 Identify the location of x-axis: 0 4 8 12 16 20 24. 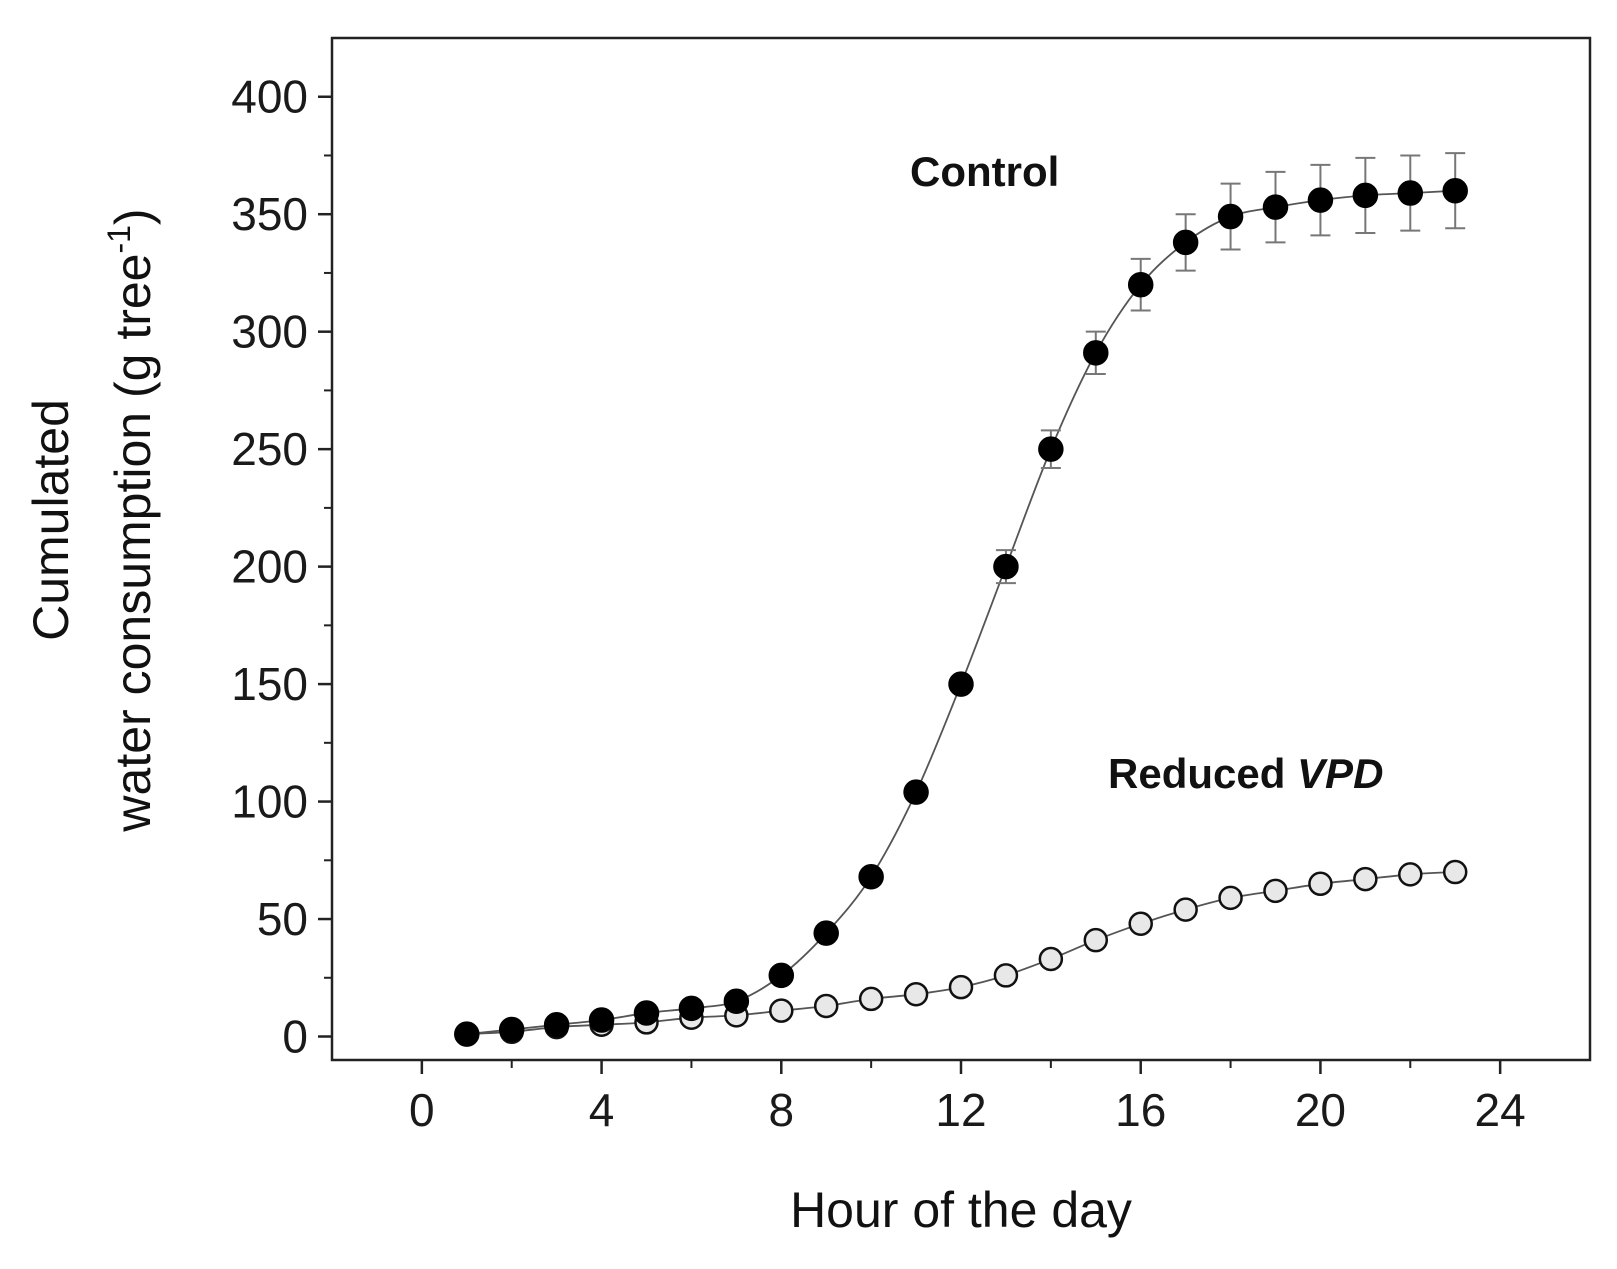
(967, 1098).